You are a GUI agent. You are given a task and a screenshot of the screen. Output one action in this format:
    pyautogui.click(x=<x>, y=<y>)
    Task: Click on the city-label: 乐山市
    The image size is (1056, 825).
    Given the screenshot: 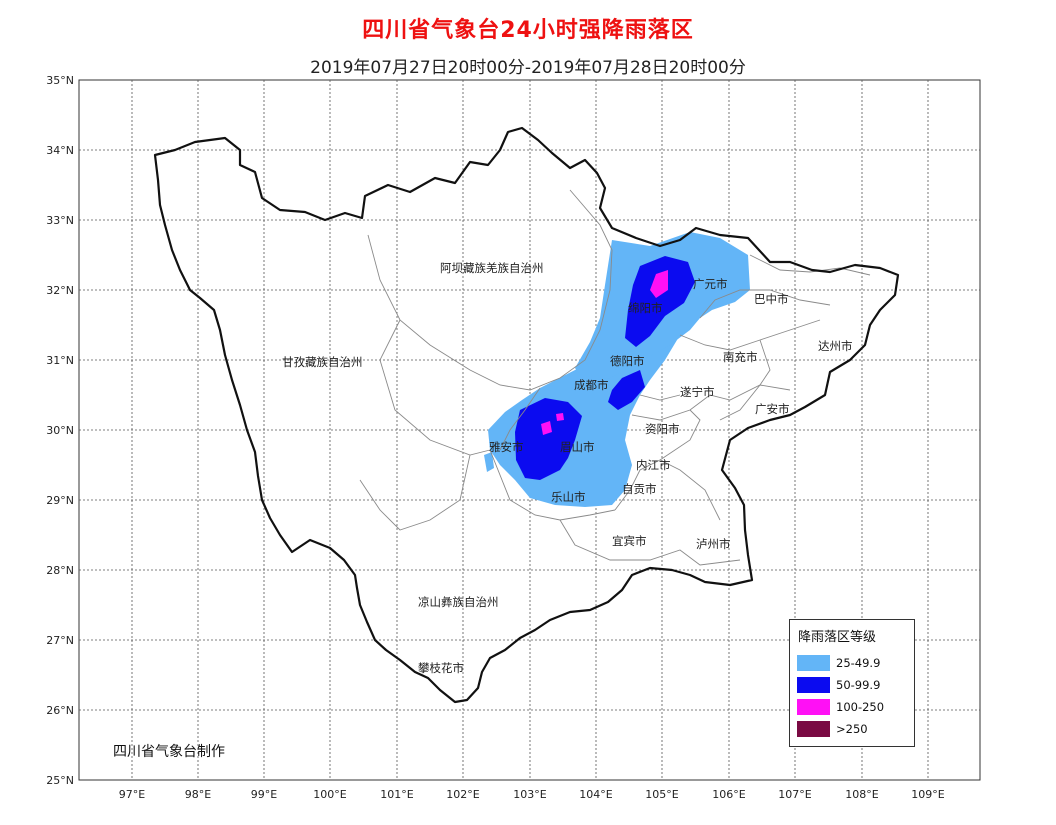 What is the action you would take?
    pyautogui.click(x=568, y=497)
    